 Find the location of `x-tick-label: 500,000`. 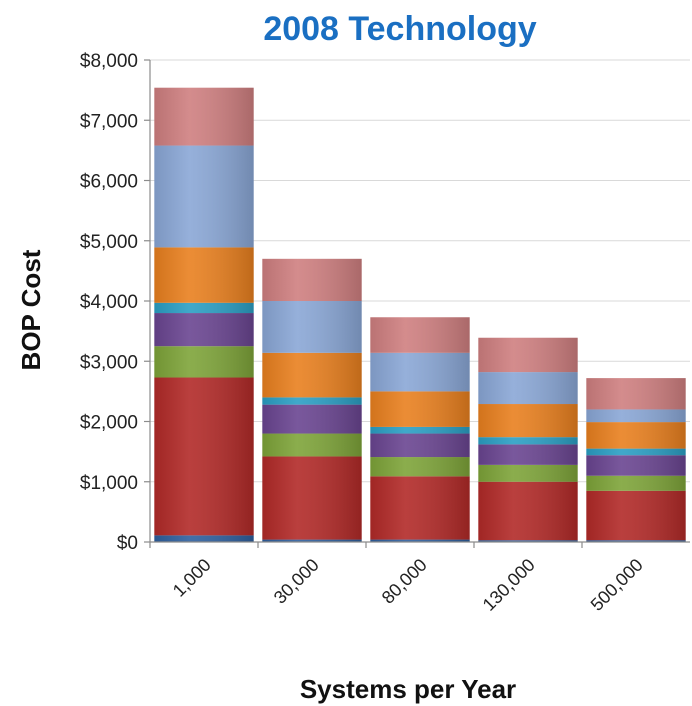

x-tick-label: 500,000 is located at coordinates (617, 585).